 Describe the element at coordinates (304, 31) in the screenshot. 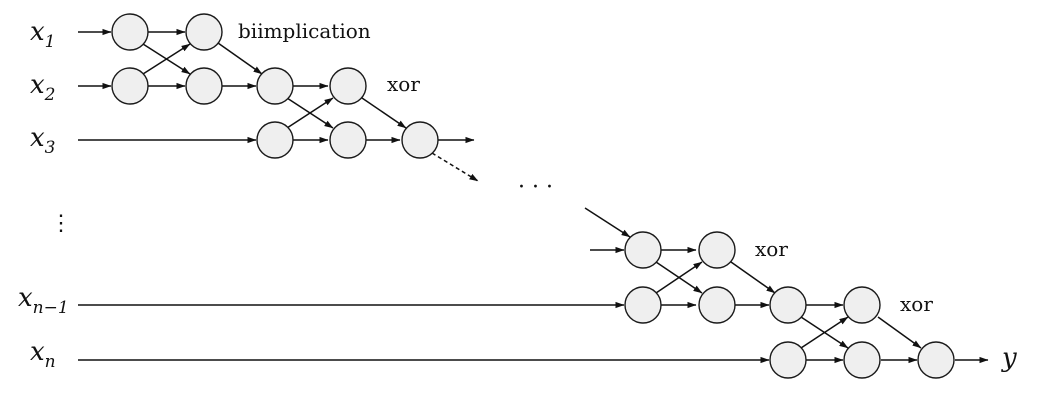

I see `gate-label-biimplication: biimplication` at that location.